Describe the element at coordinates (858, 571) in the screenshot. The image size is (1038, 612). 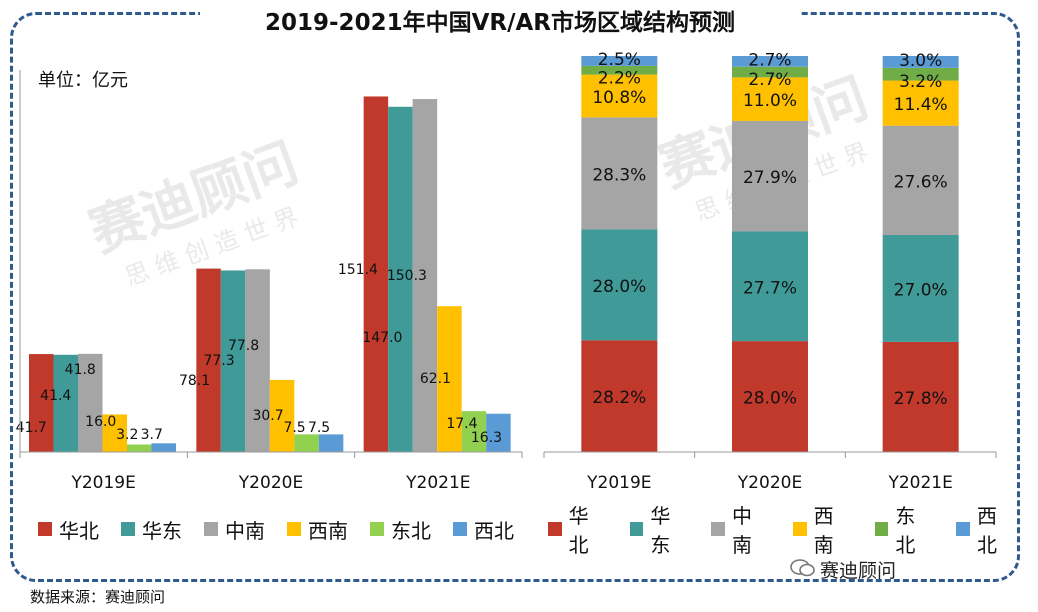
I see `brand-name: 赛迪顾问` at that location.